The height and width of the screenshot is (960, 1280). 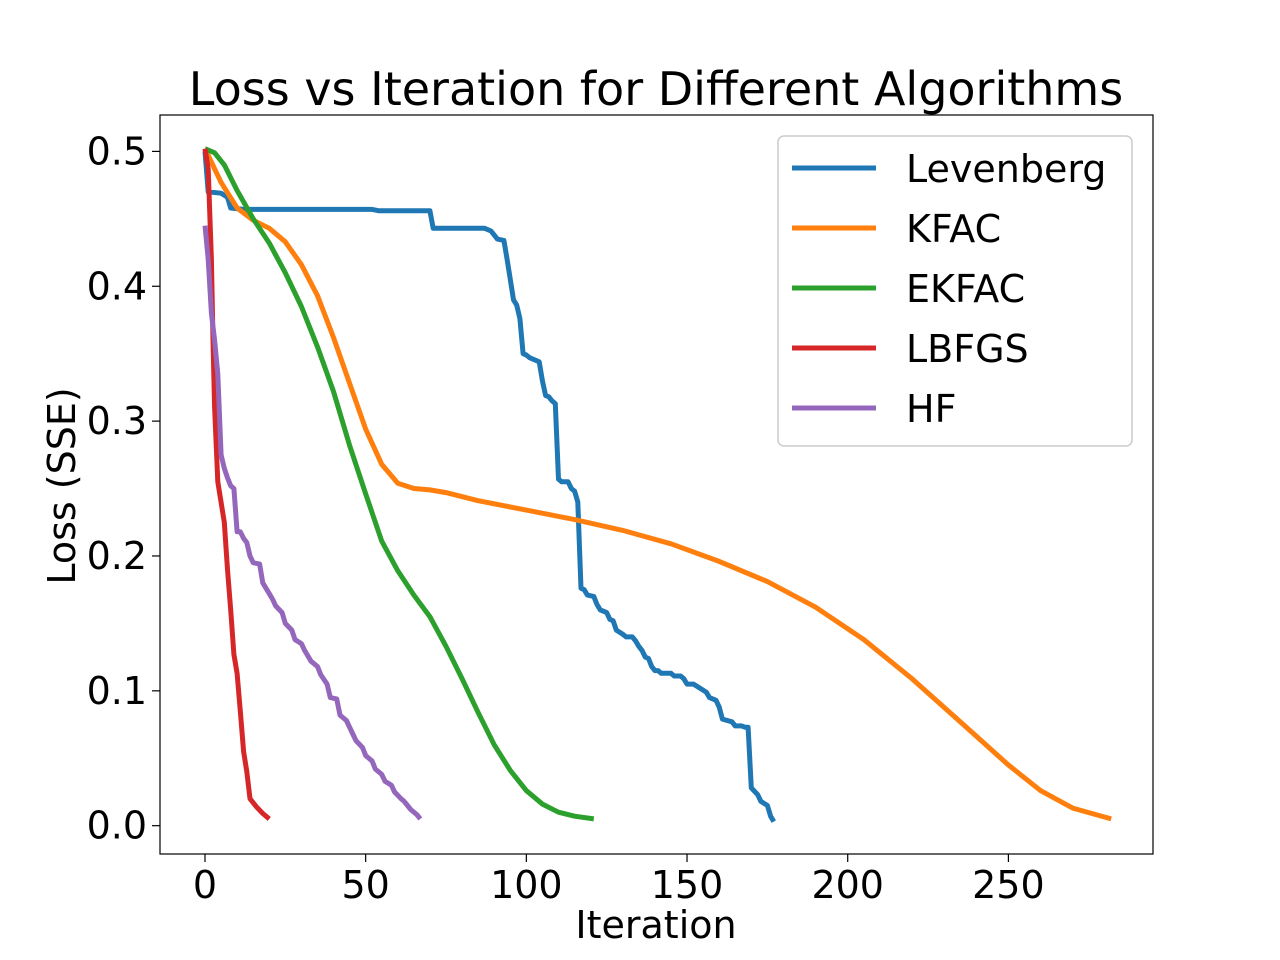 What do you see at coordinates (931, 409) in the screenshot?
I see `legend-label-hf: HF` at bounding box center [931, 409].